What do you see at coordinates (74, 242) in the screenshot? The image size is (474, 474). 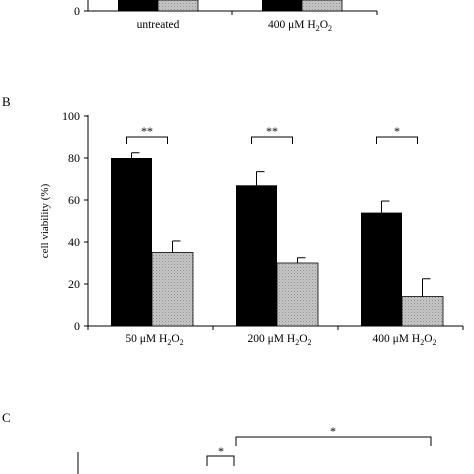 I see `y-tick-label: 40` at bounding box center [74, 242].